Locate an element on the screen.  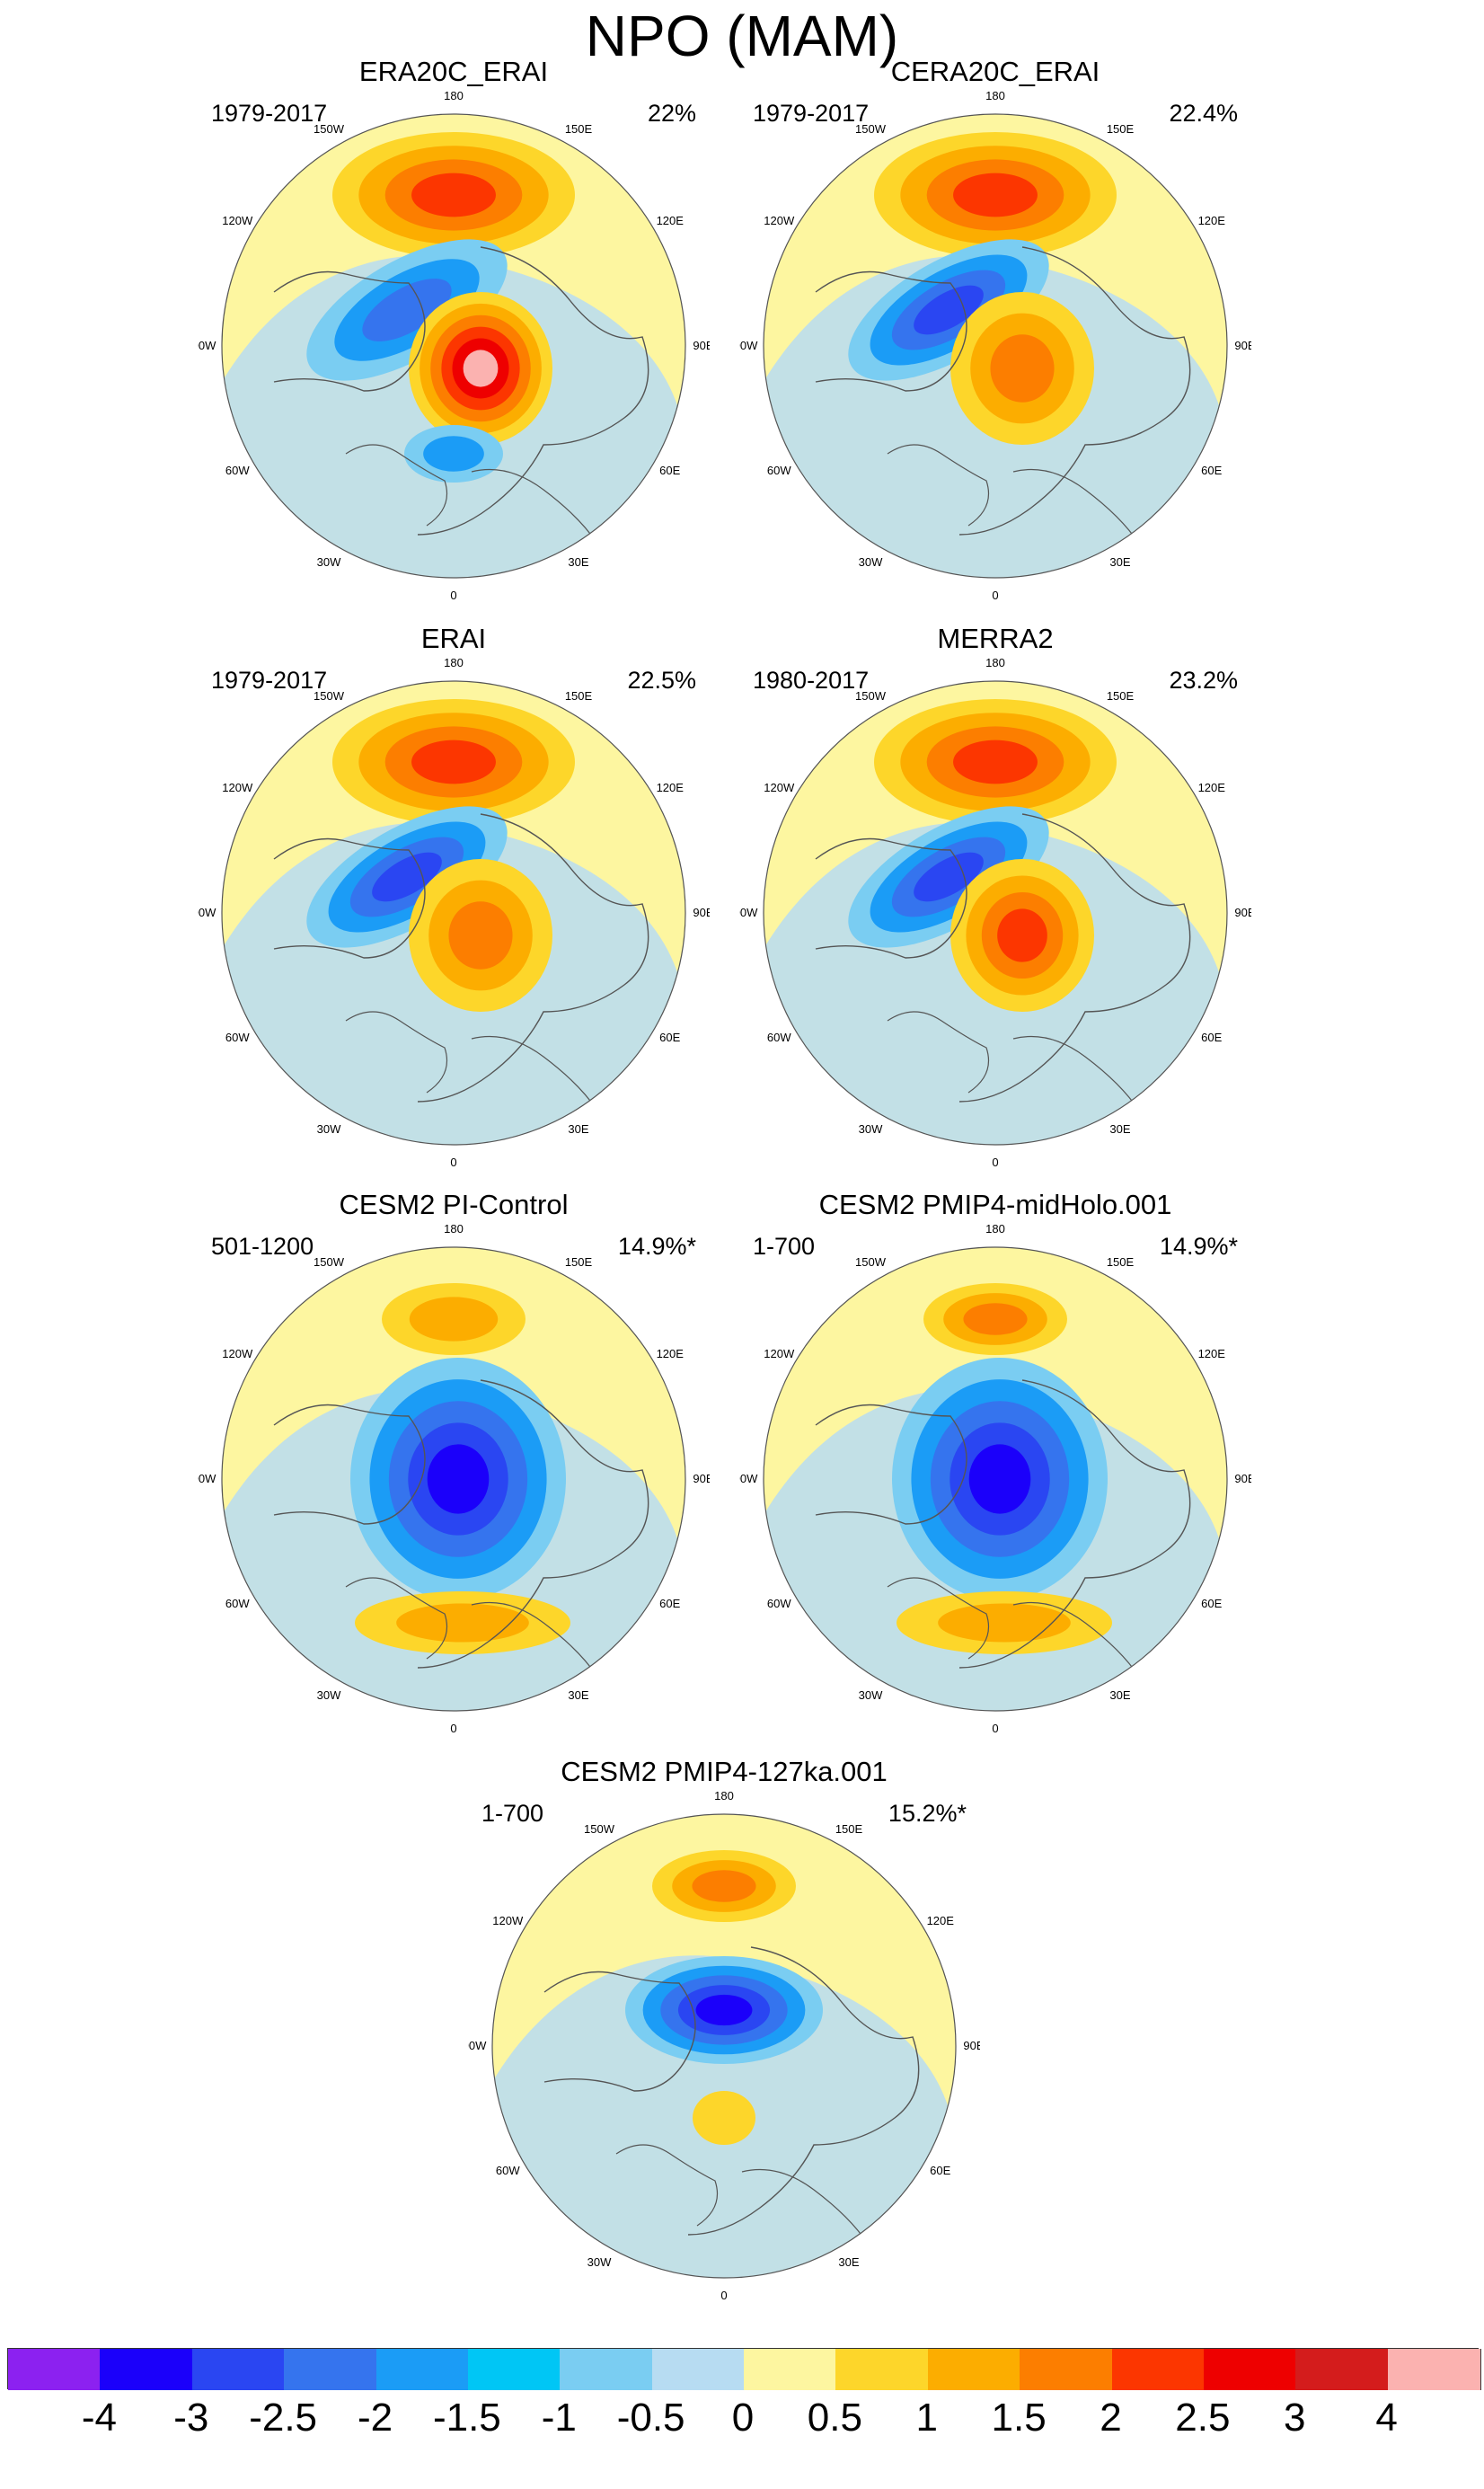
panel-title: MERRA2 is located at coordinates (995, 638).